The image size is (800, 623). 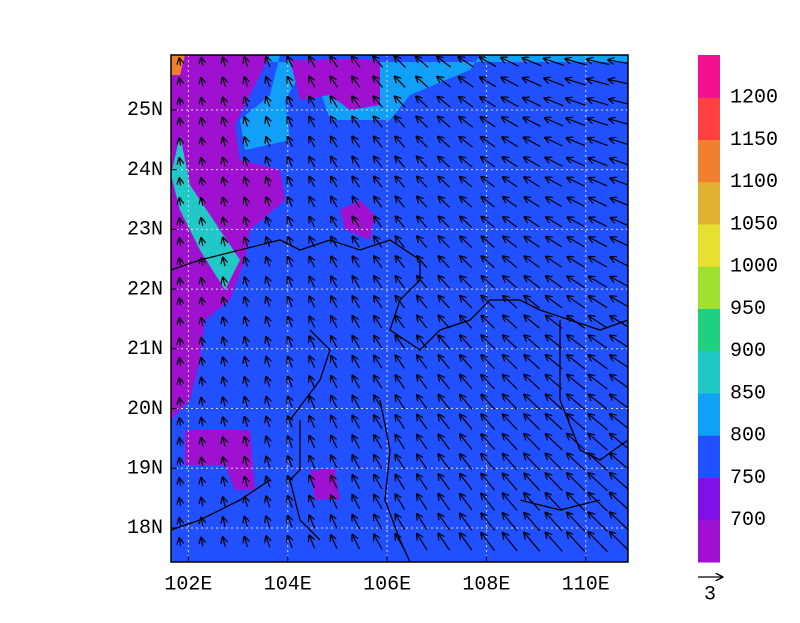 What do you see at coordinates (748, 351) in the screenshot?
I see `colorbar-label: 900` at bounding box center [748, 351].